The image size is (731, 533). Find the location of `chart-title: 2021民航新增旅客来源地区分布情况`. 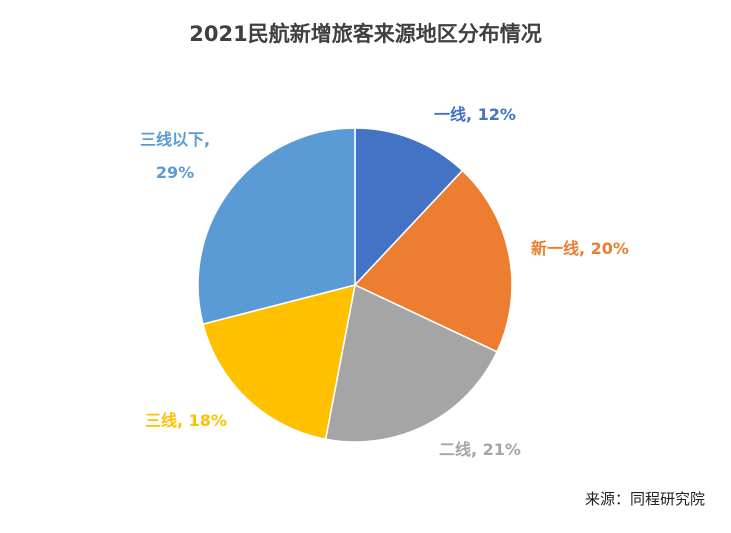

chart-title: 2021民航新增旅客来源地区分布情况 is located at coordinates (365, 34).